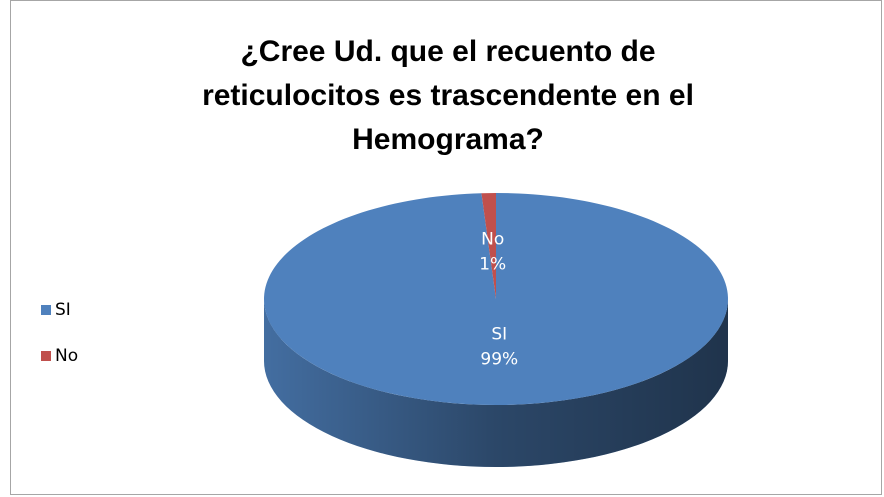  Describe the element at coordinates (63, 310) in the screenshot. I see `legend-label: SI` at that location.